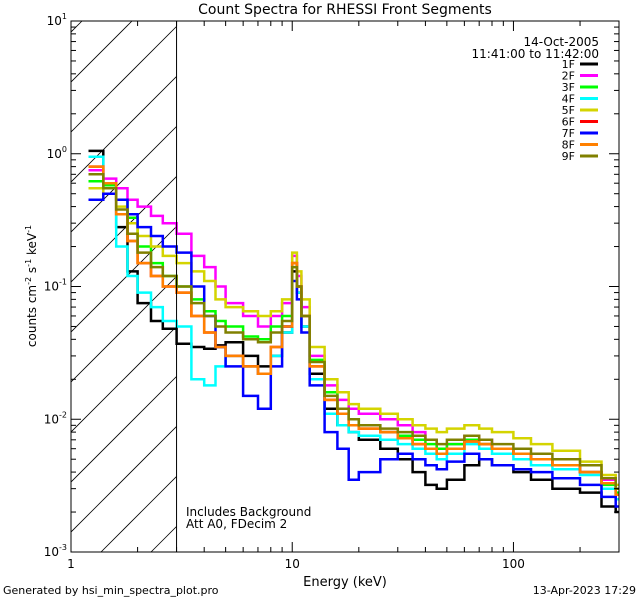  What do you see at coordinates (584, 590) in the screenshot?
I see `footer-timestamp: 13-Apr-2023 17:29` at bounding box center [584, 590].